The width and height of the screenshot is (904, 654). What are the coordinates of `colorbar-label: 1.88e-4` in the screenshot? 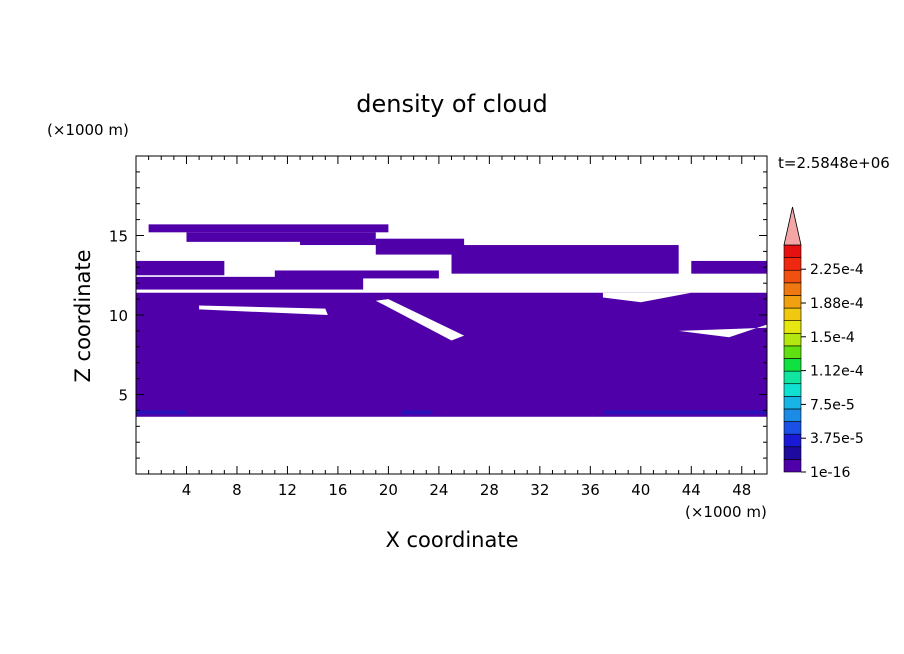 It's located at (837, 304).